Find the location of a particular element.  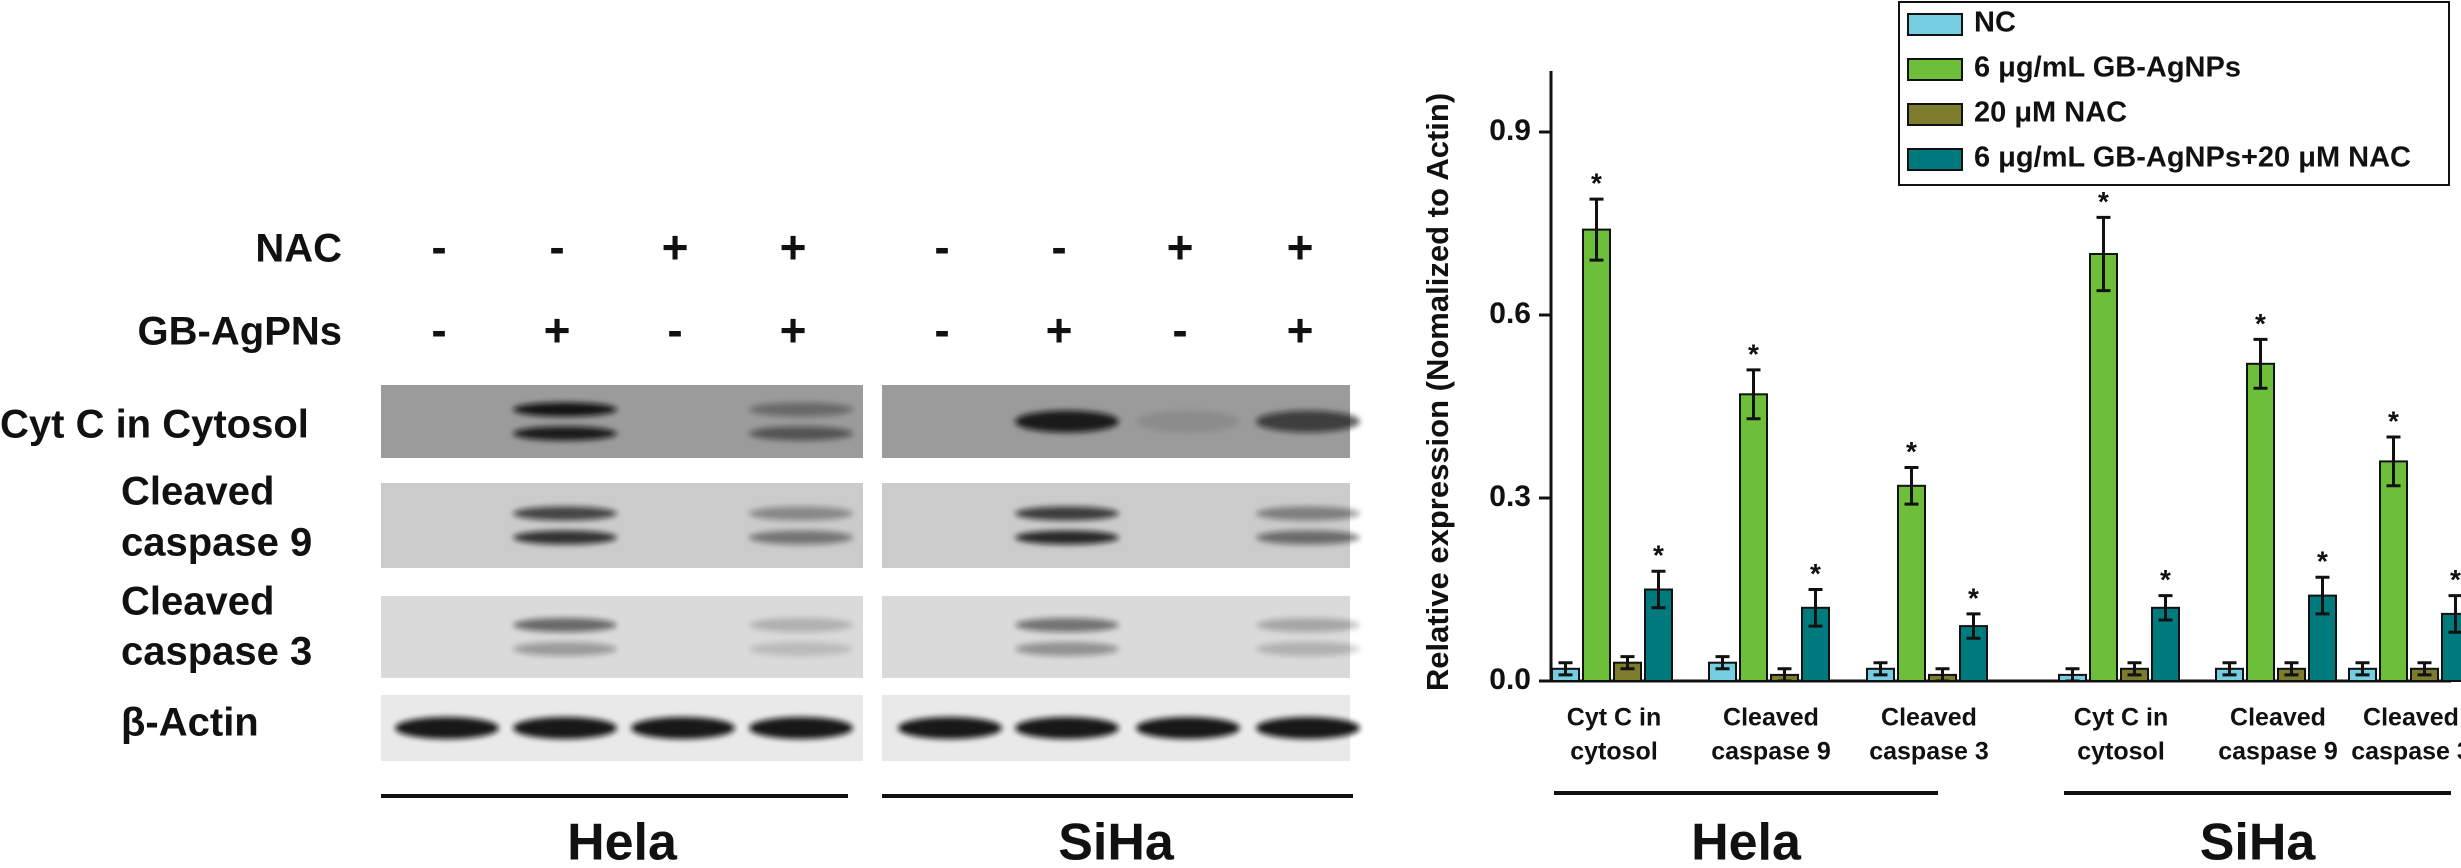

blot-row-label: β-Actin is located at coordinates (190, 723).